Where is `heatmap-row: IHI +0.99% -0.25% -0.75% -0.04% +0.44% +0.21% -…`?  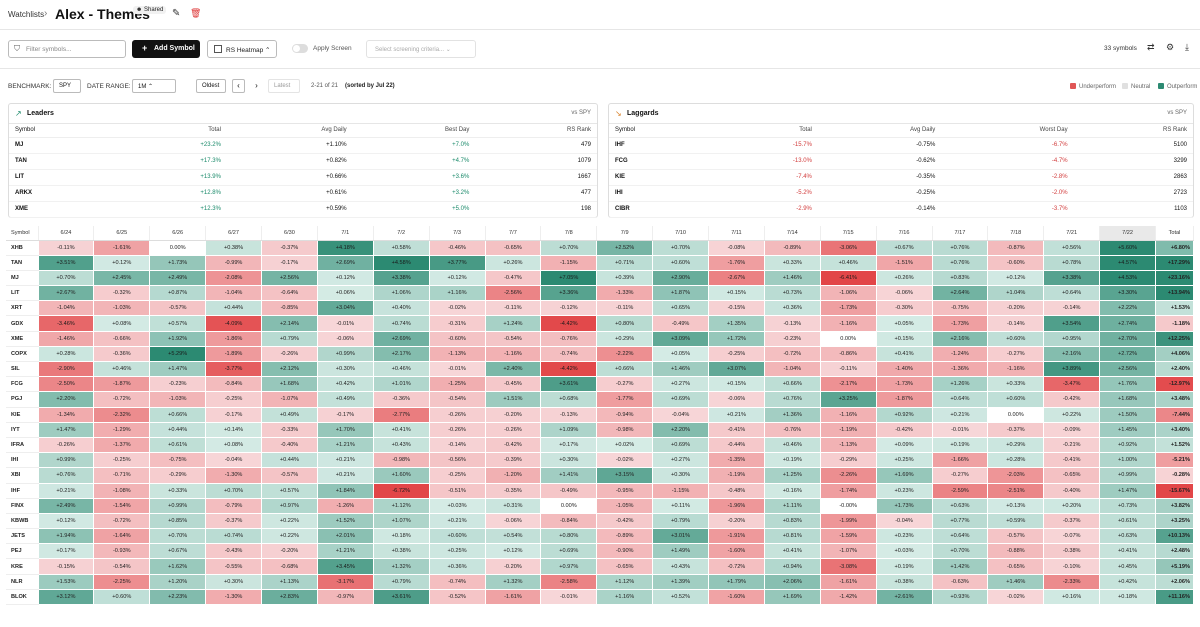
heatmap-row: IHI +0.99% -0.25% -0.75% -0.04% +0.44% +0.21% -… is located at coordinates (600, 460).